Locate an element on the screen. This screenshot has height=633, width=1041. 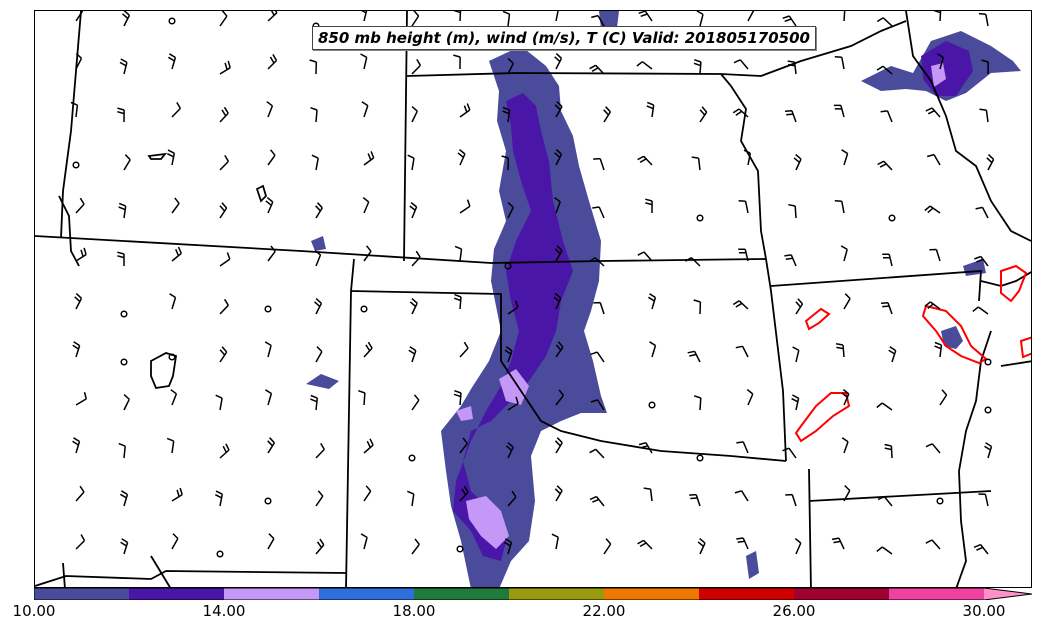
colorbar-tick-label: 14.00 is located at coordinates (224, 611).